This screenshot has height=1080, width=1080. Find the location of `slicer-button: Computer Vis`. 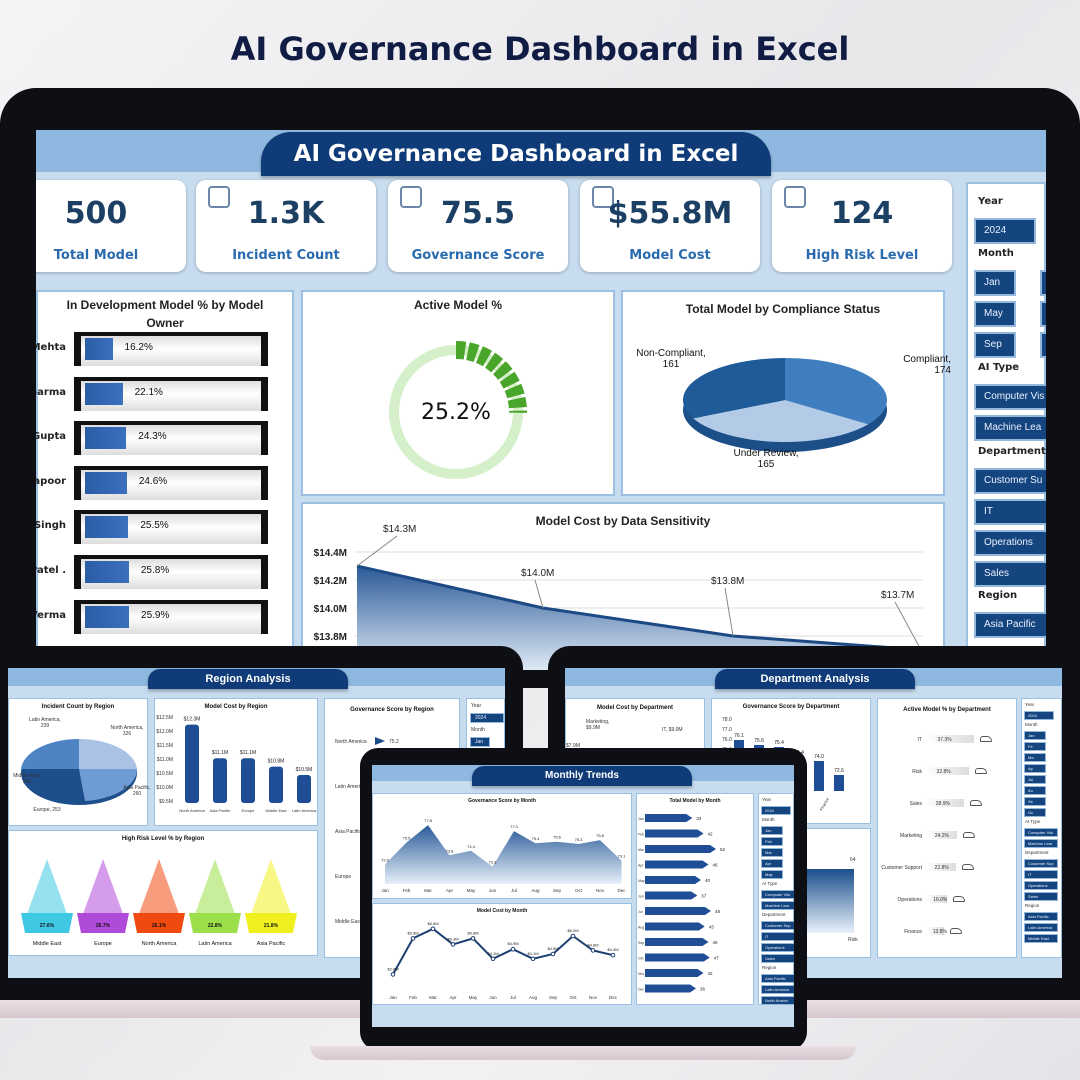

slicer-button: Computer Vis is located at coordinates (1010, 397).